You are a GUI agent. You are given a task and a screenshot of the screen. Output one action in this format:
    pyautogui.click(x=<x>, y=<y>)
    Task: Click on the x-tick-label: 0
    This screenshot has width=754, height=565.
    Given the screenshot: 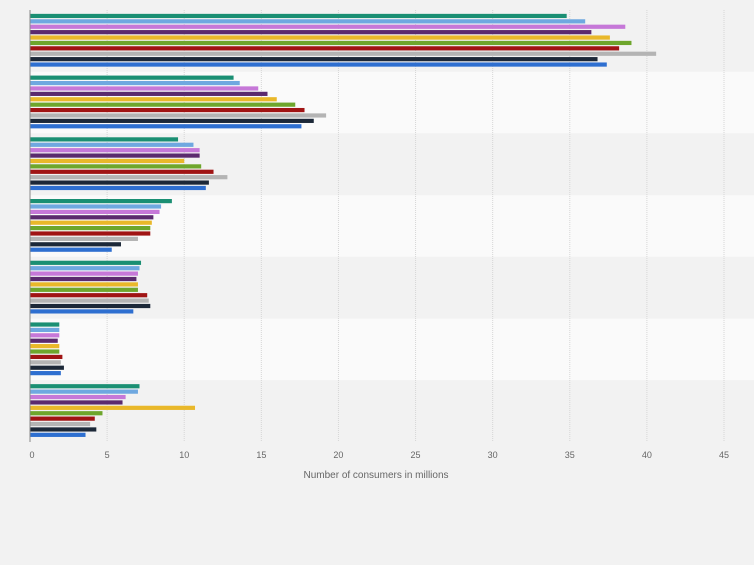 What is the action you would take?
    pyautogui.click(x=31, y=455)
    